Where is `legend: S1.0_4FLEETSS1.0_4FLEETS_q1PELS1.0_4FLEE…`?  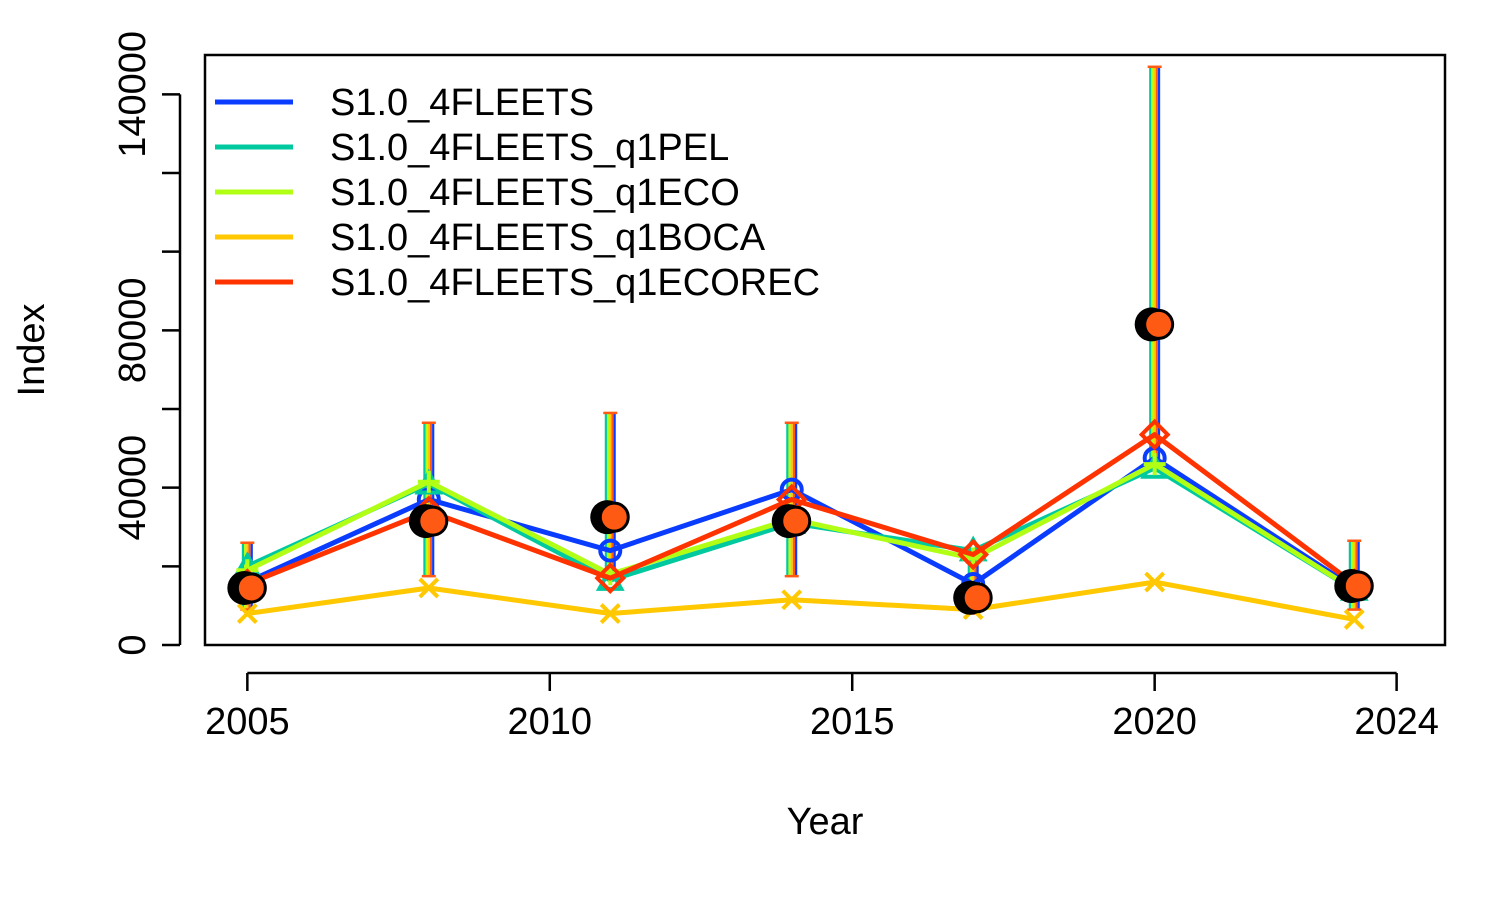 legend: S1.0_4FLEETSS1.0_4FLEETS_q1PELS1.0_4FLEE… is located at coordinates (517, 193).